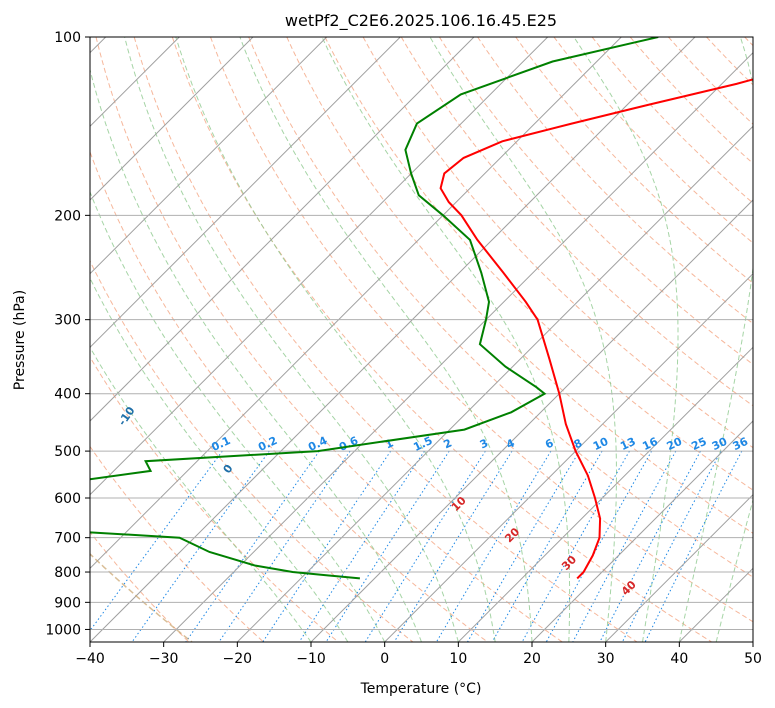 This screenshot has height=708, width=775. I want to click on mixing-ratio-label: 20, so click(675, 444).